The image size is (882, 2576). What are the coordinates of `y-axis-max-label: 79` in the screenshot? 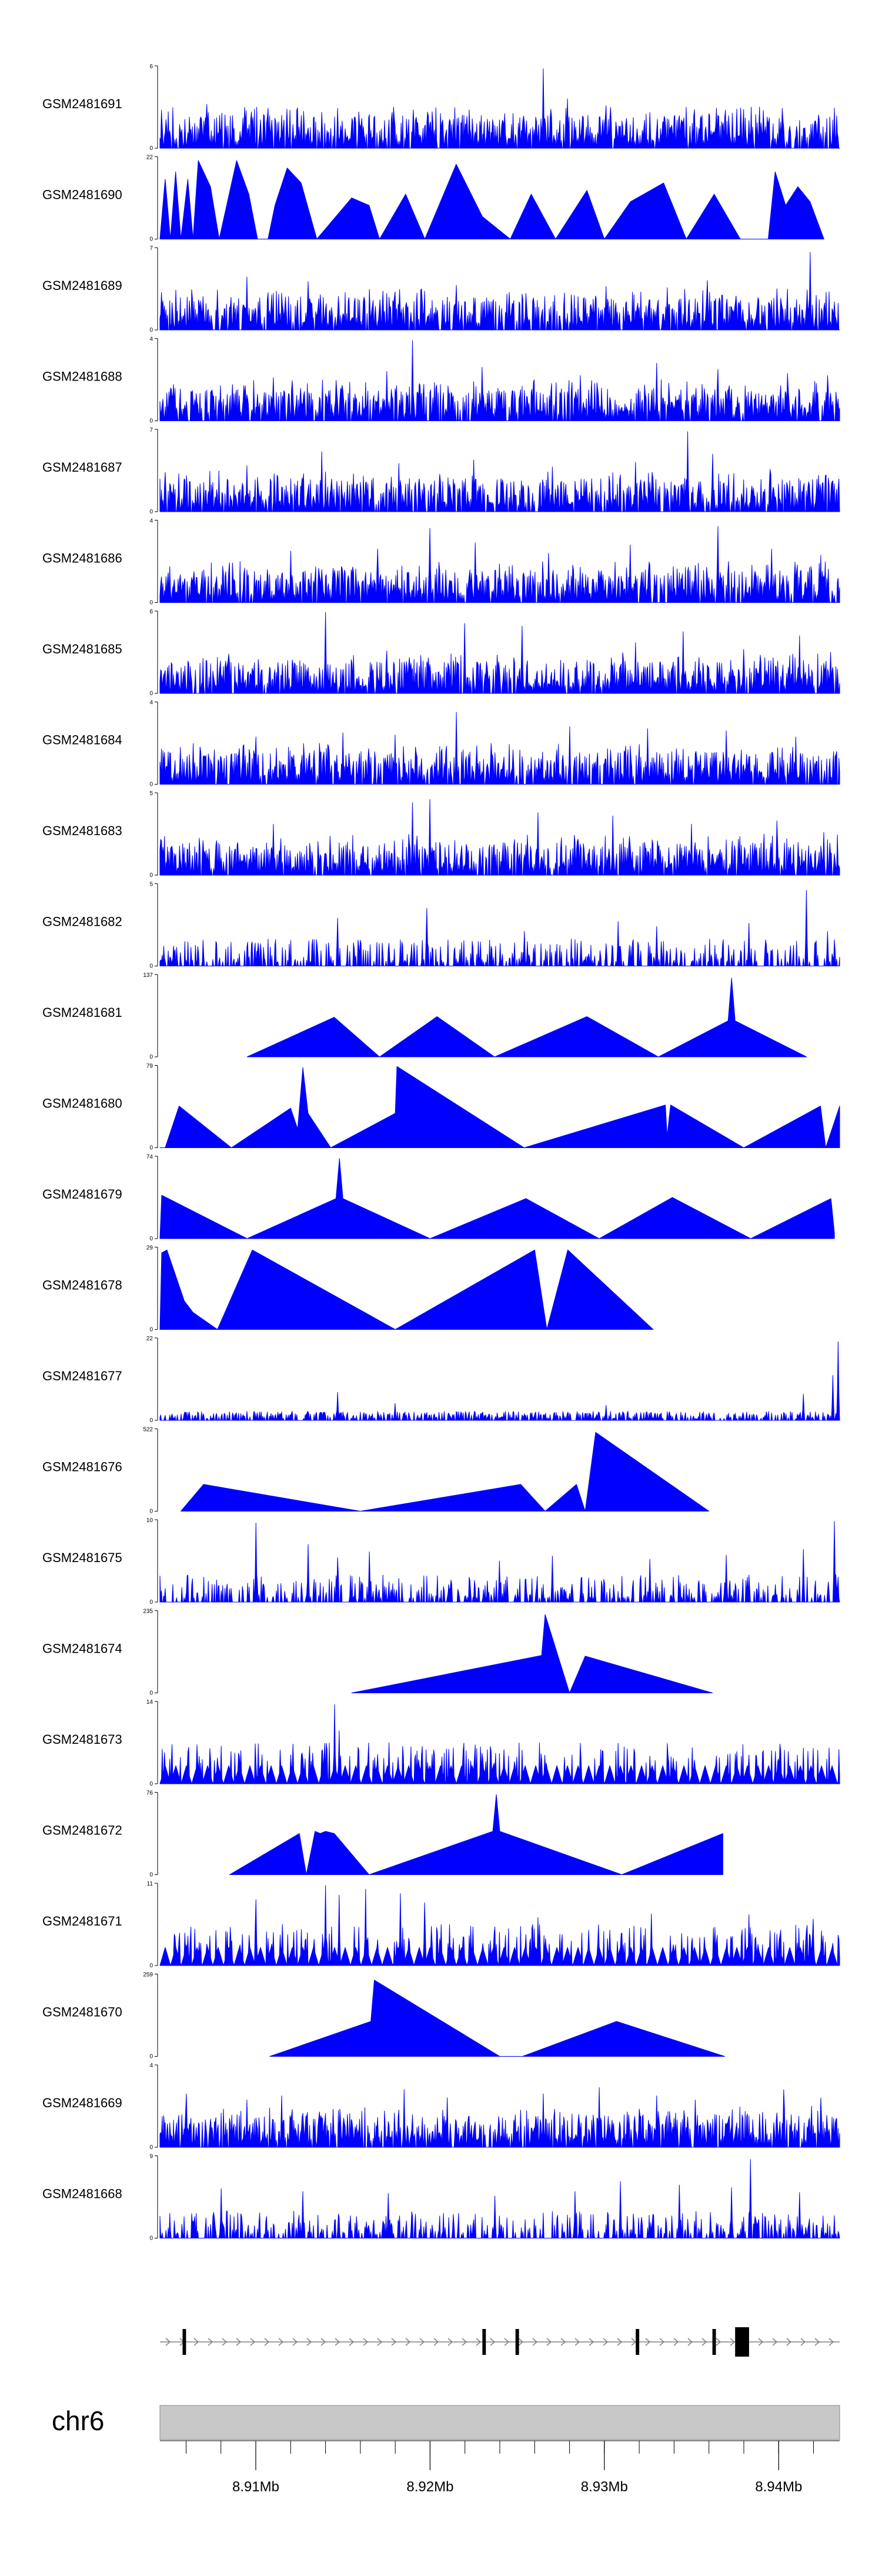 It's located at (149, 1066).